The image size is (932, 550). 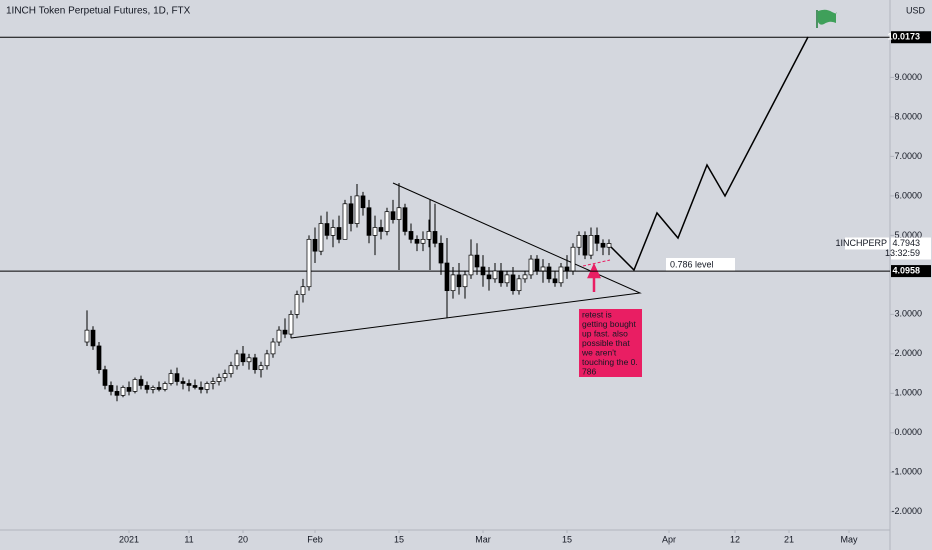 What do you see at coordinates (483, 539) in the screenshot?
I see `x-tick-label: Mar` at bounding box center [483, 539].